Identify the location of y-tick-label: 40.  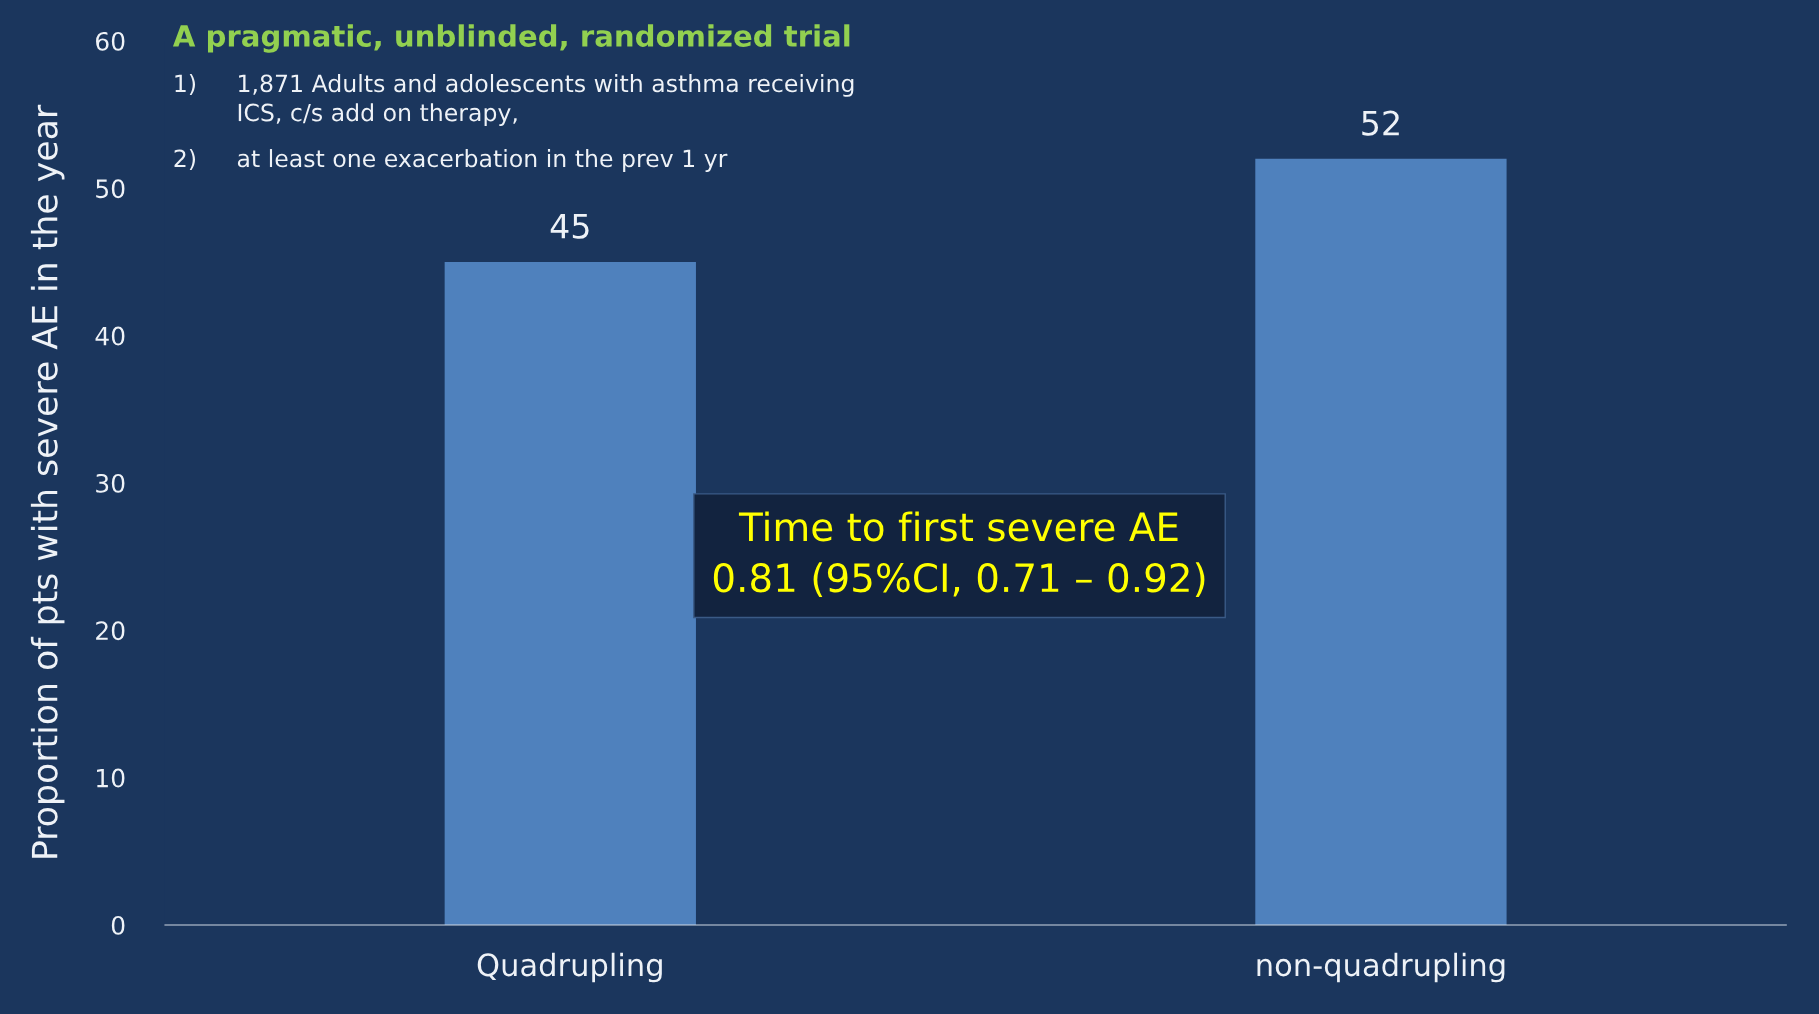
(110, 336).